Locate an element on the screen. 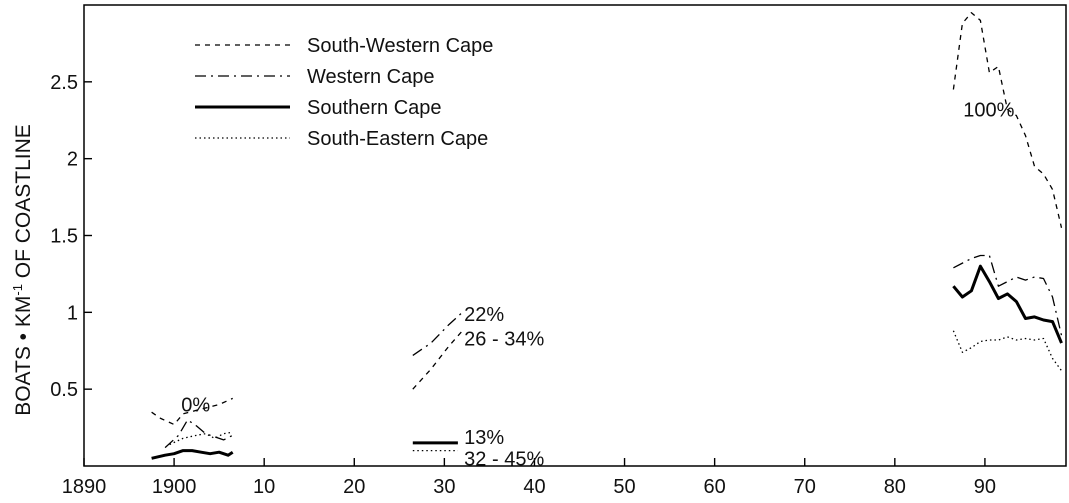 This screenshot has height=503, width=1069. legend-label: Southern Cape is located at coordinates (374, 108).